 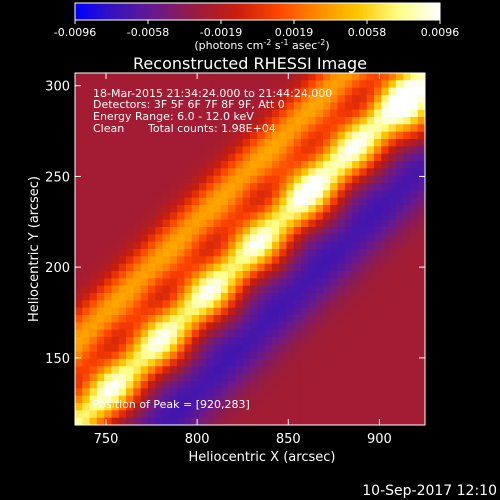 What do you see at coordinates (250, 63) in the screenshot?
I see `chart-title: Reconstructed RHESSI Image` at bounding box center [250, 63].